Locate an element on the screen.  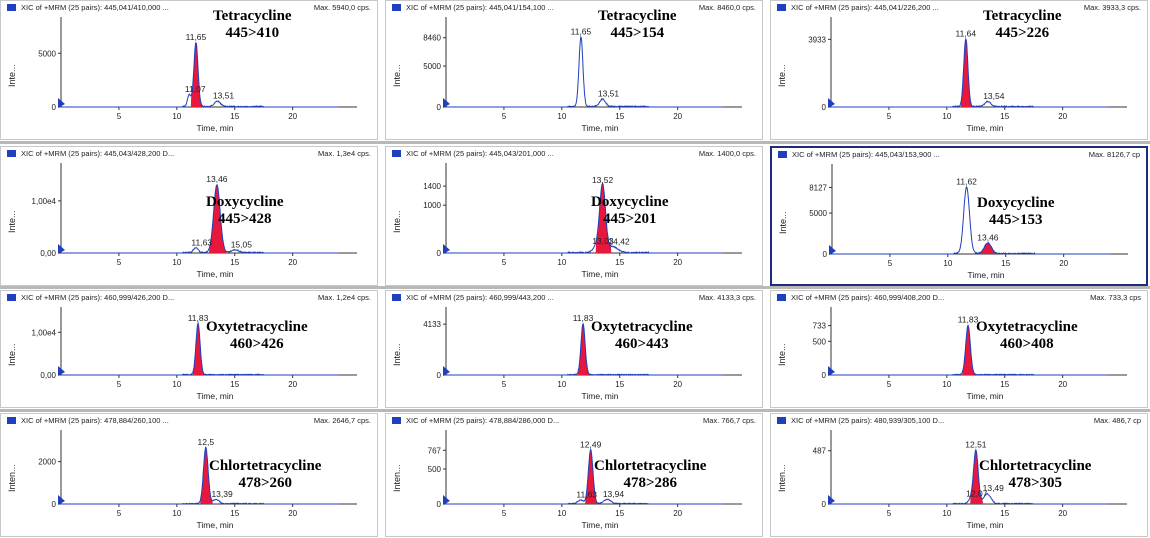
y-tick-label: 2000 is located at coordinates (47, 462).